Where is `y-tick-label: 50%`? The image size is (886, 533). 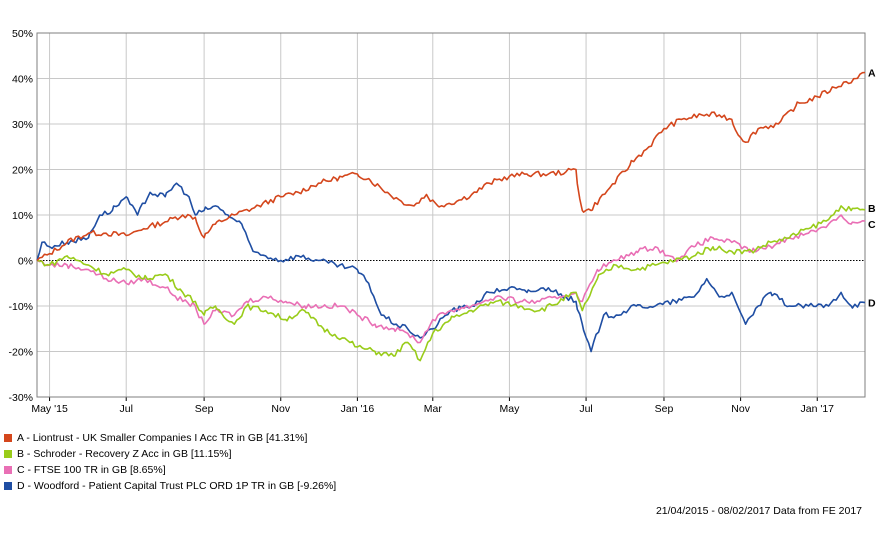 y-tick-label: 50% is located at coordinates (22, 34).